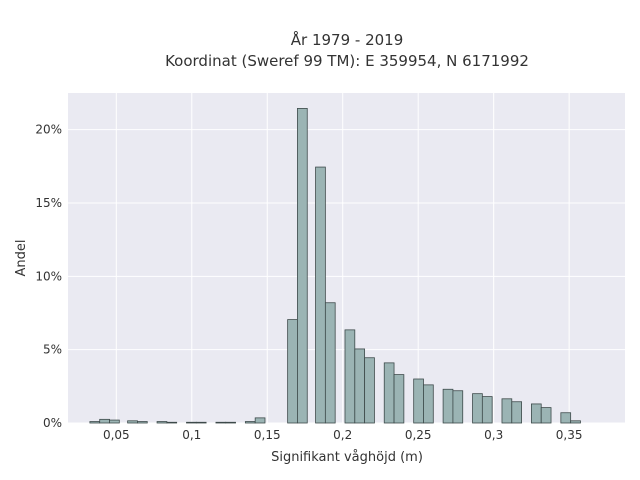 The image size is (640, 480). What do you see at coordinates (191, 435) in the screenshot?
I see `x-tick-label: 0,1` at bounding box center [191, 435].